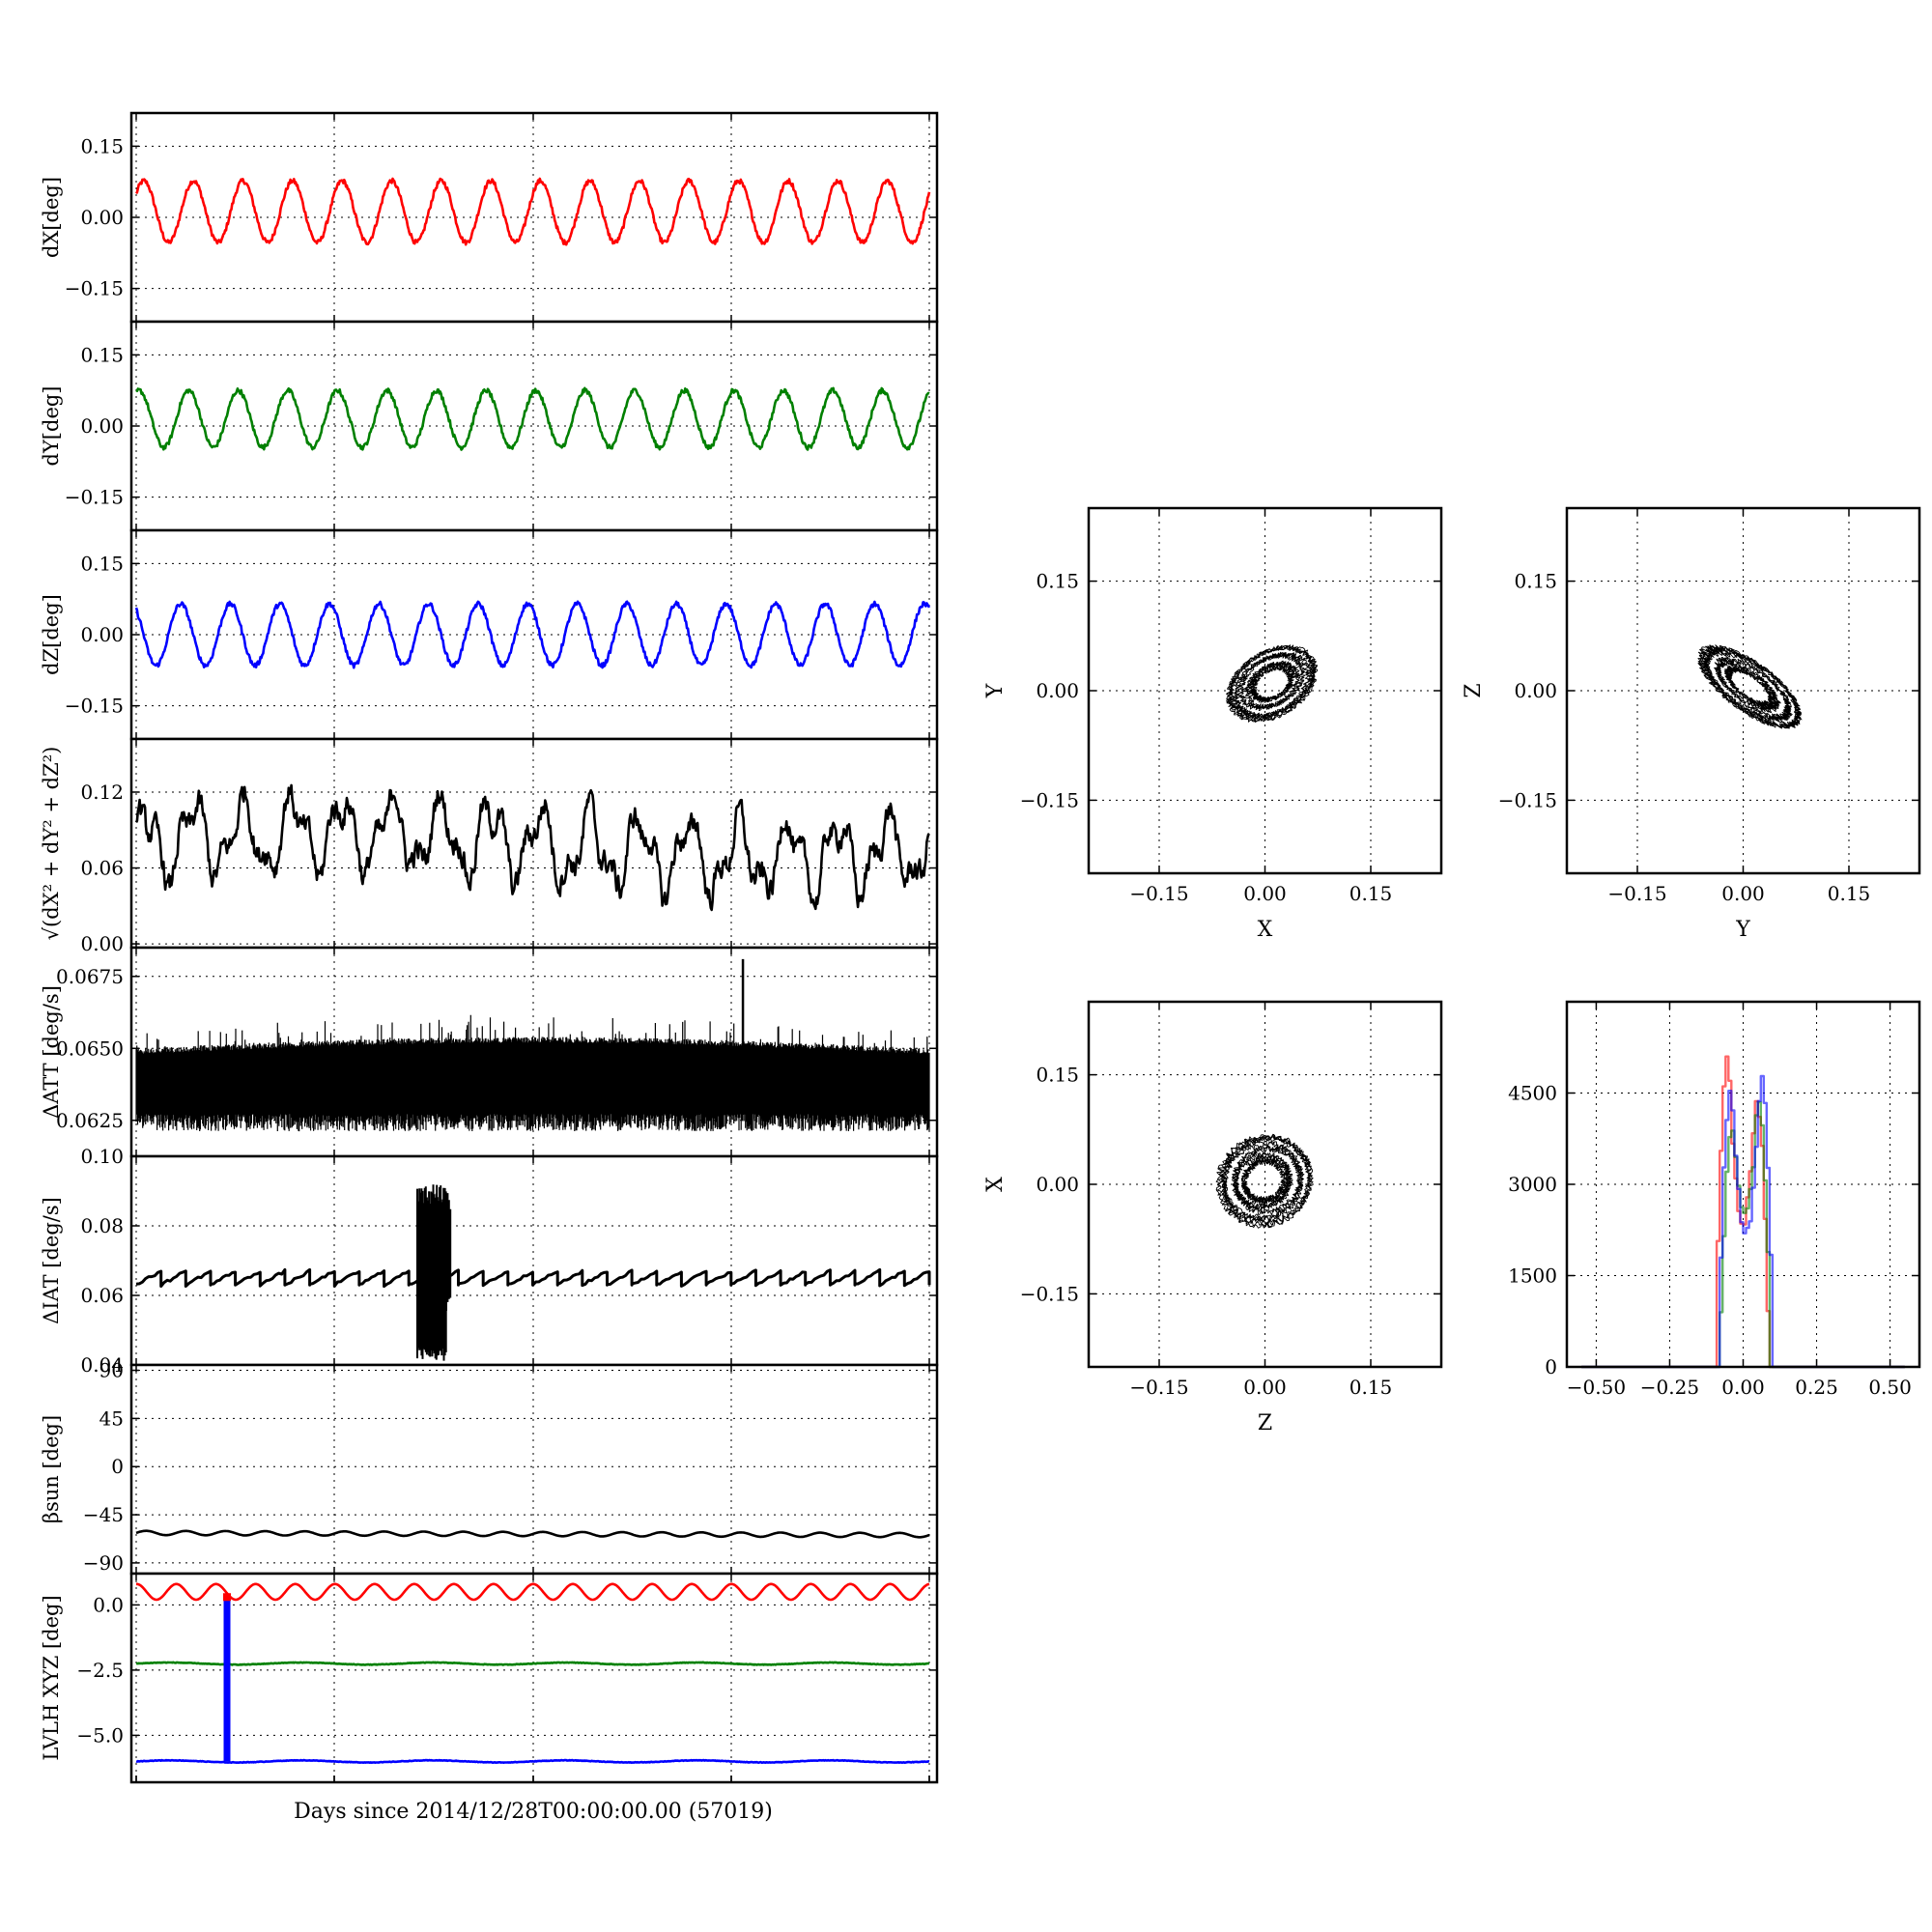 Image resolution: width=1932 pixels, height=1932 pixels. Describe the element at coordinates (51, 1677) in the screenshot. I see `y-axis-label: LVLH XYZ [deg]` at that location.